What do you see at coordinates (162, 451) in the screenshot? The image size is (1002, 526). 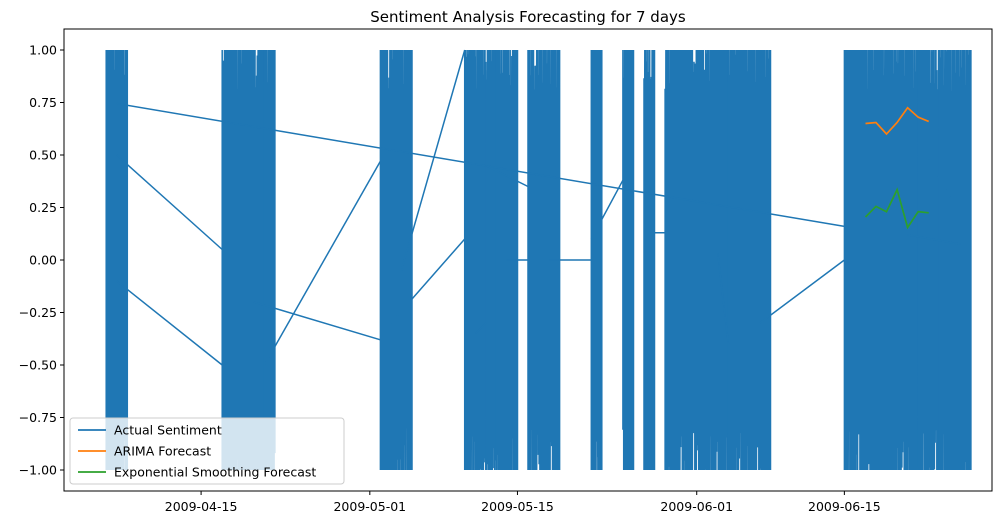 I see `legend-label: ARIMA Forecast` at bounding box center [162, 451].